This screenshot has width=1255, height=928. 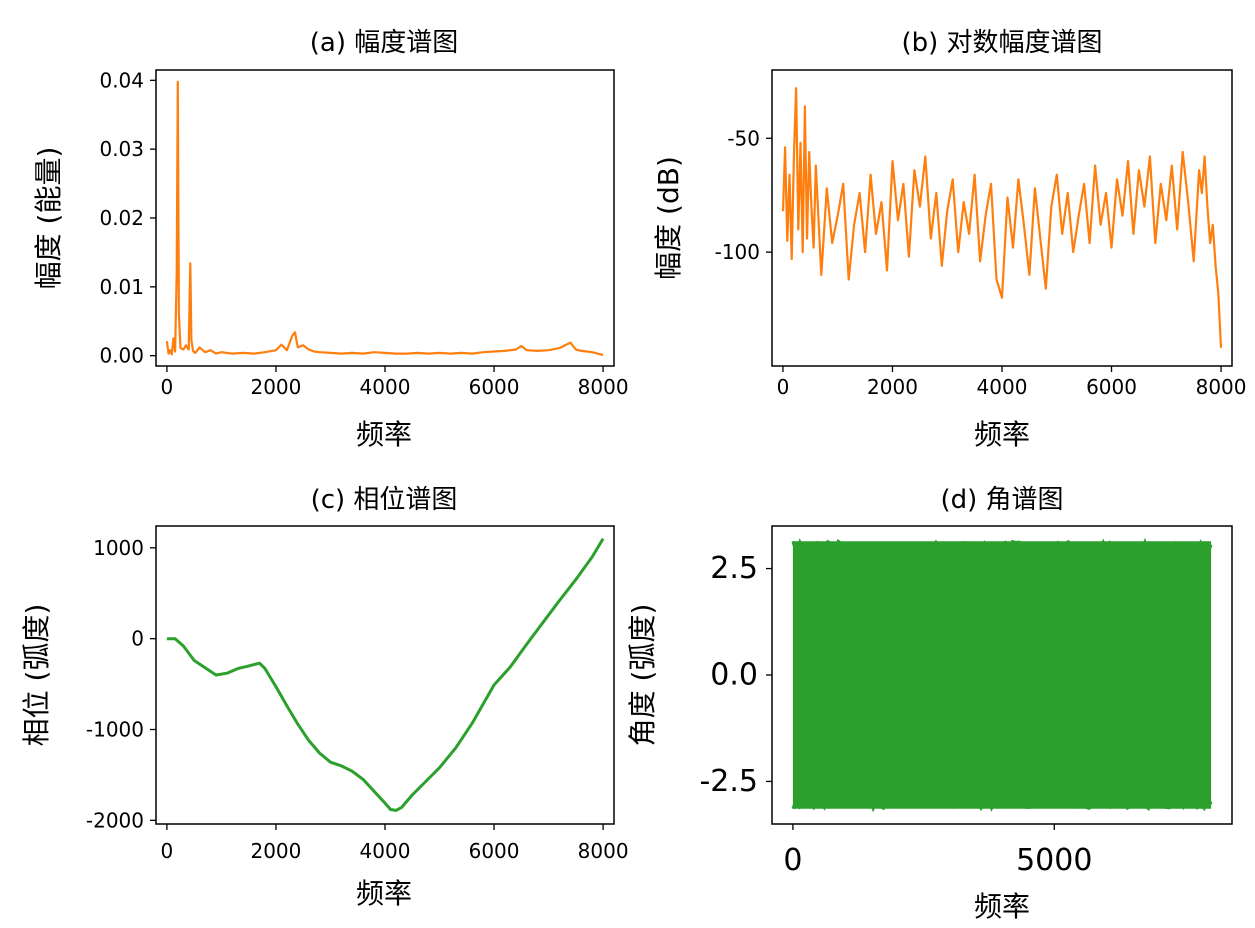 I want to click on chart-a-xtick-label: 8000, so click(x=603, y=387).